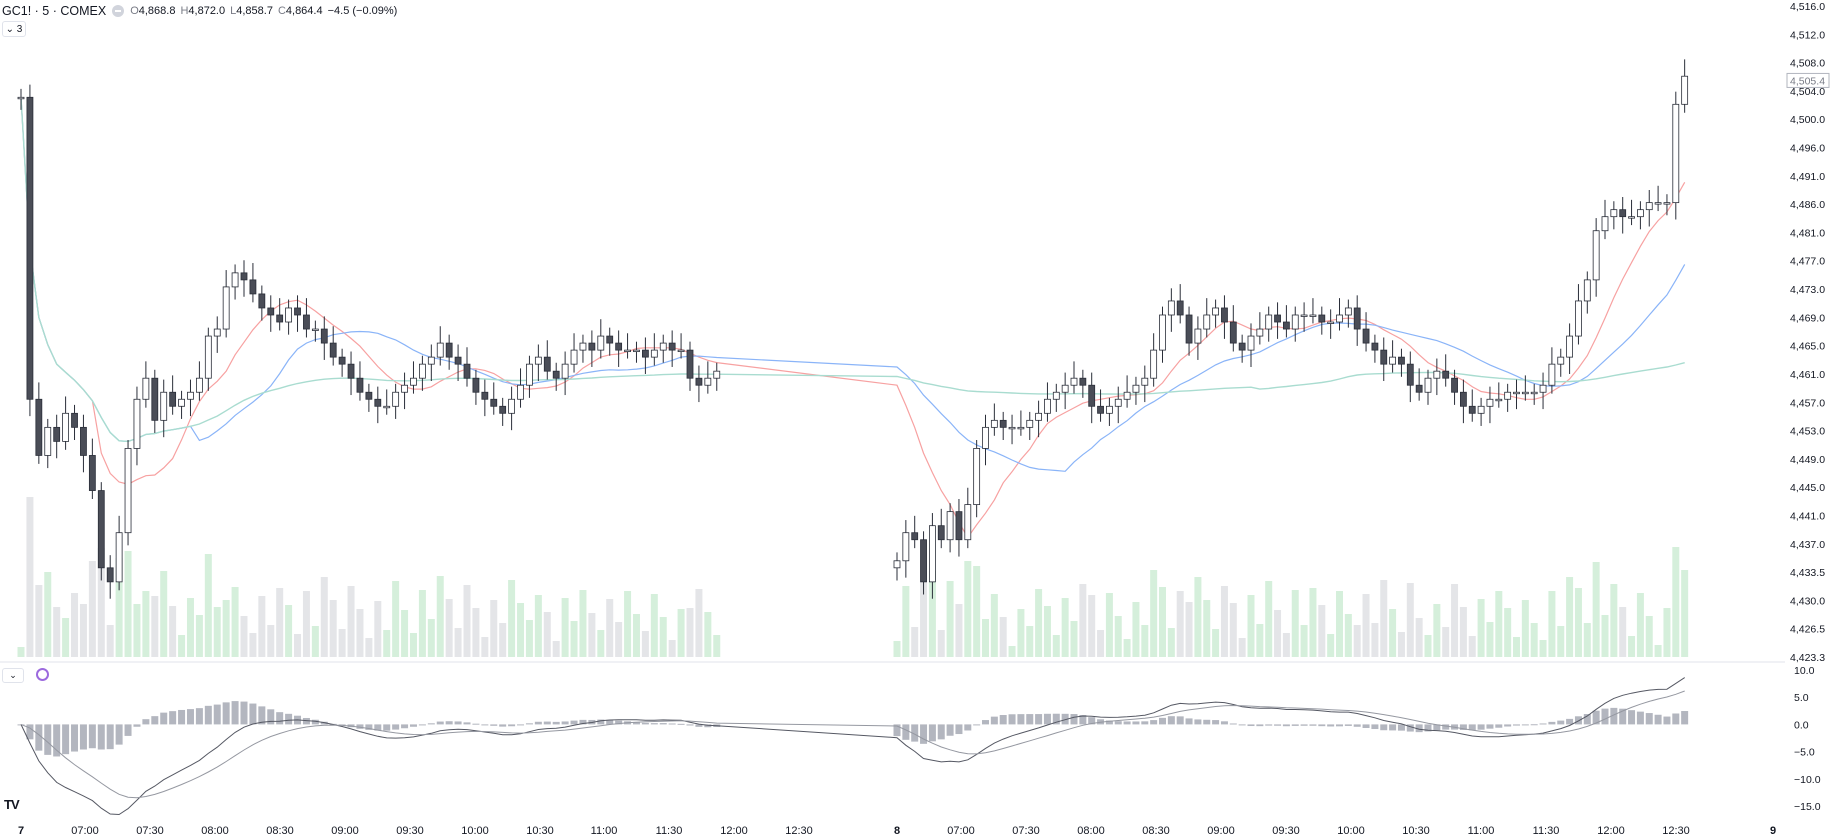 The width and height of the screenshot is (1831, 839). I want to click on macd-pane-toggle-button: ⌄, so click(13, 675).